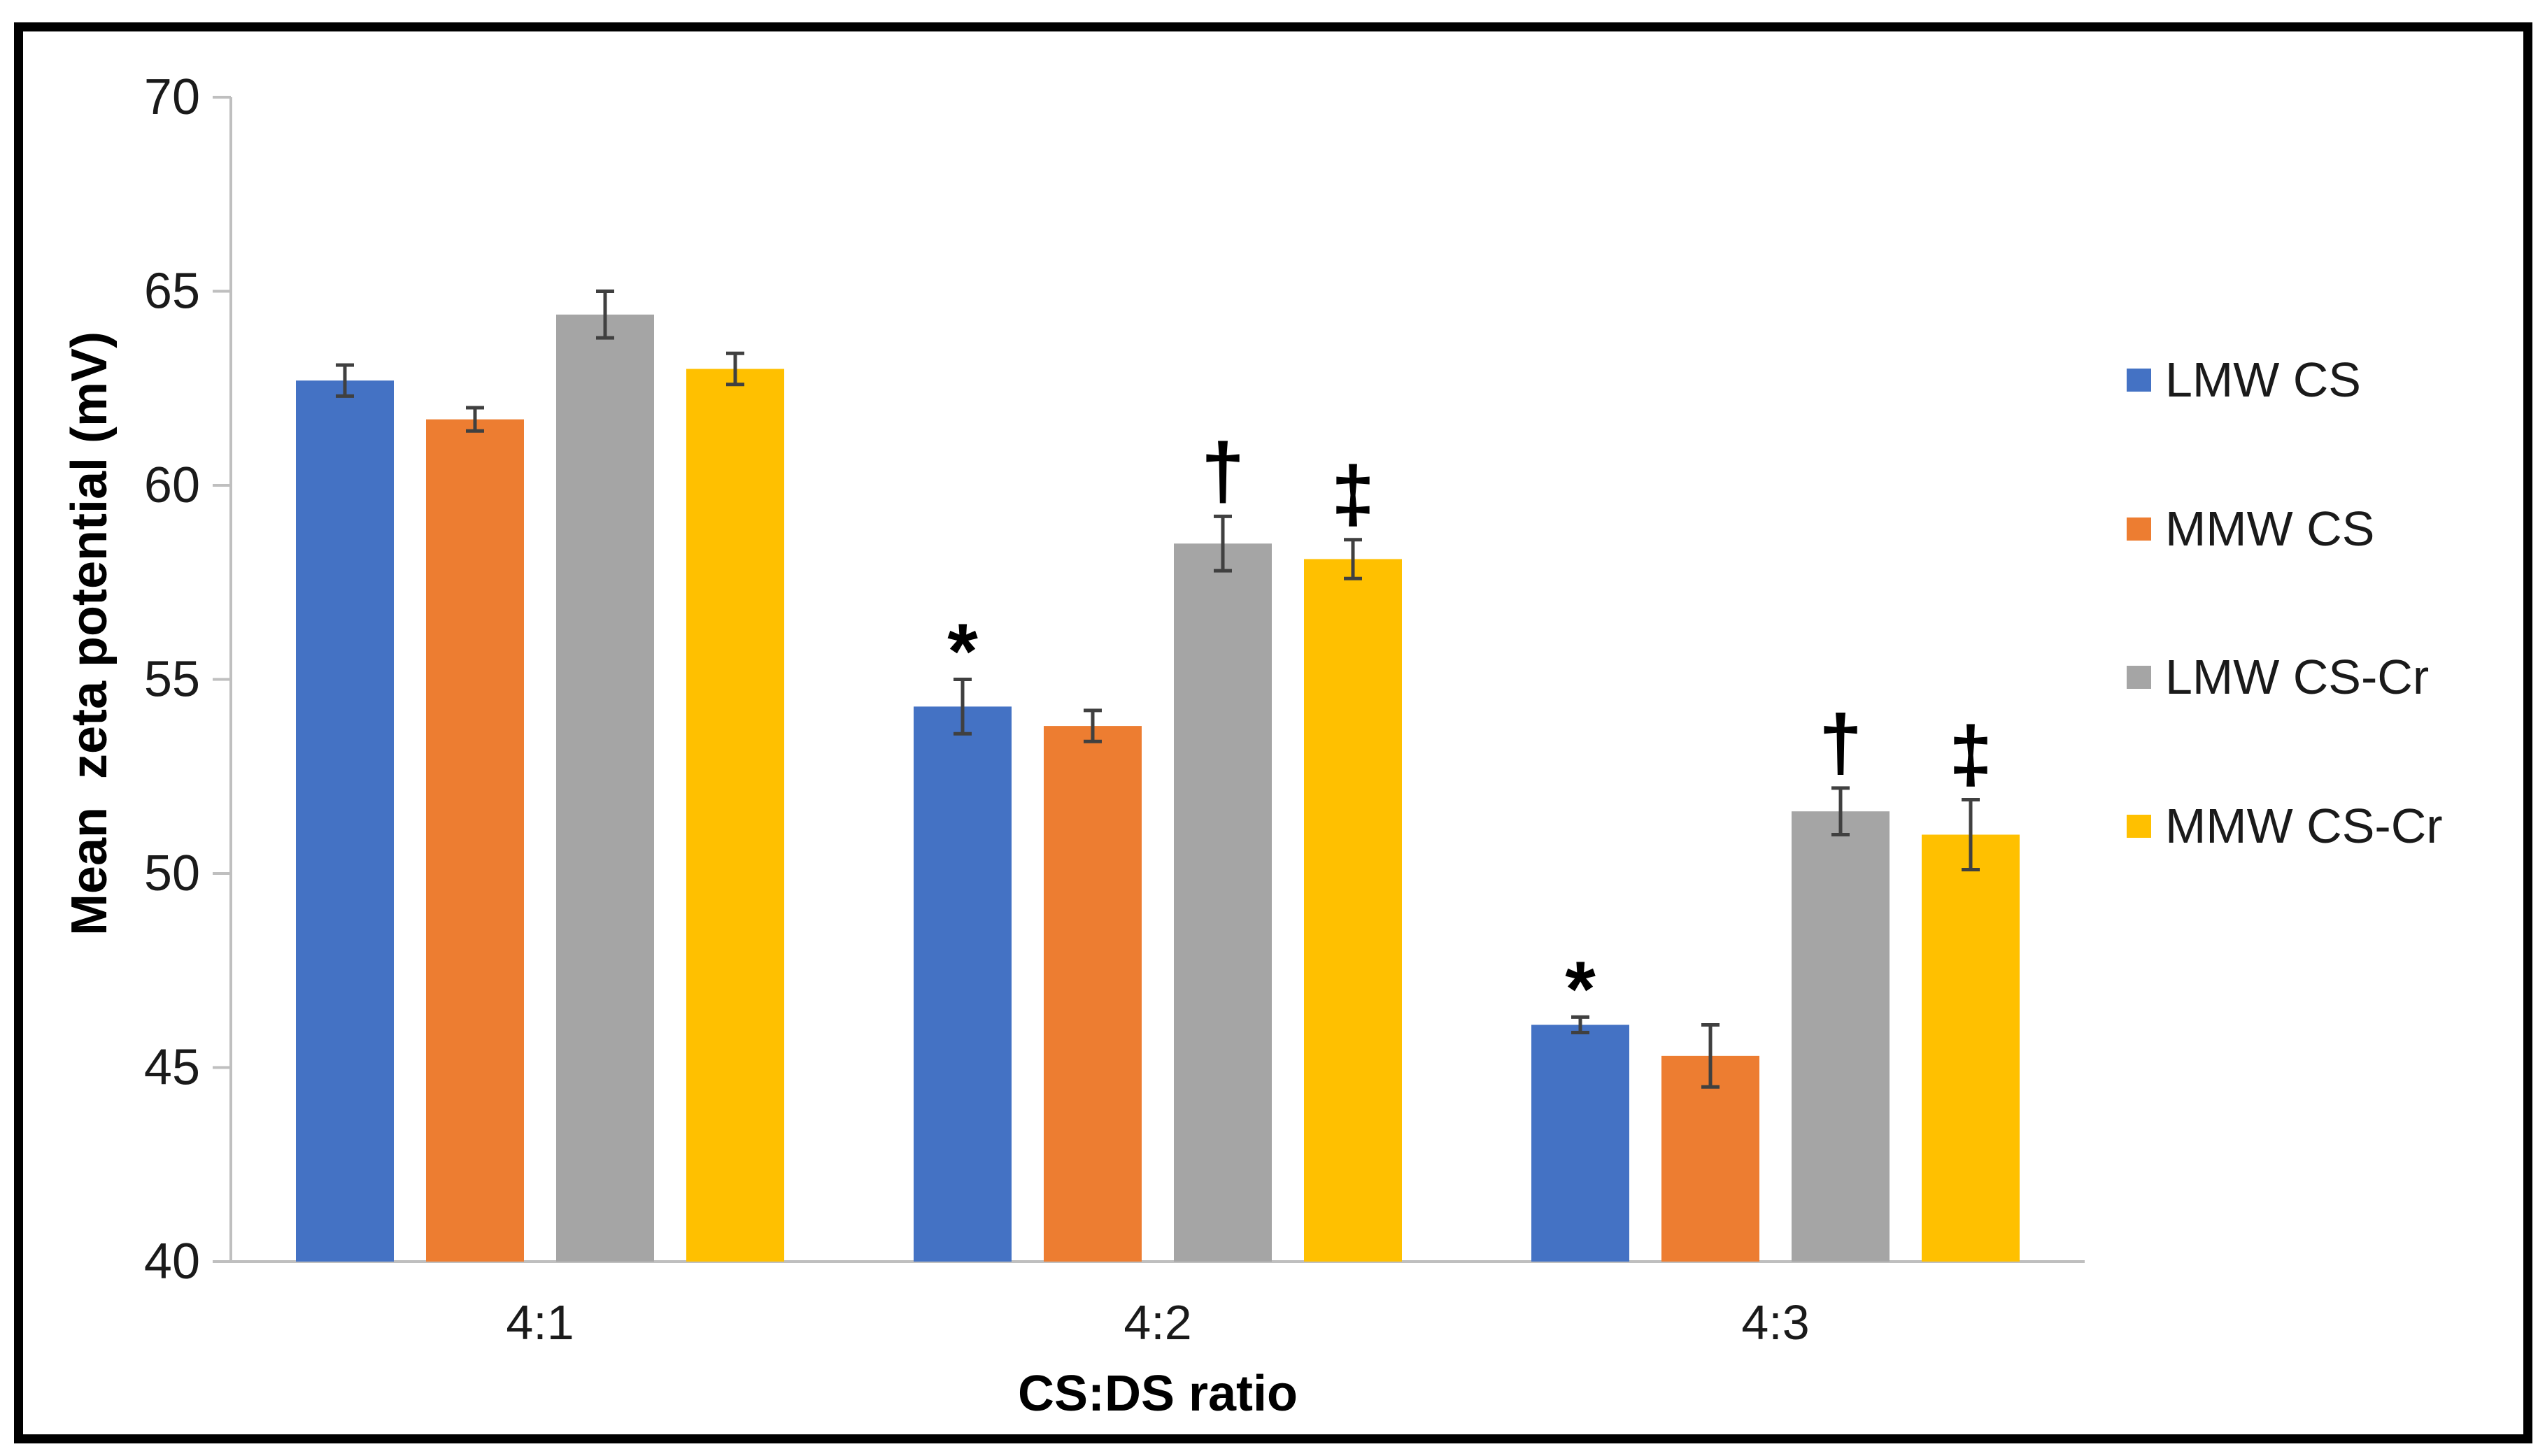 The image size is (2545, 1456). Describe the element at coordinates (172, 97) in the screenshot. I see `y-tick-label: 70` at that location.